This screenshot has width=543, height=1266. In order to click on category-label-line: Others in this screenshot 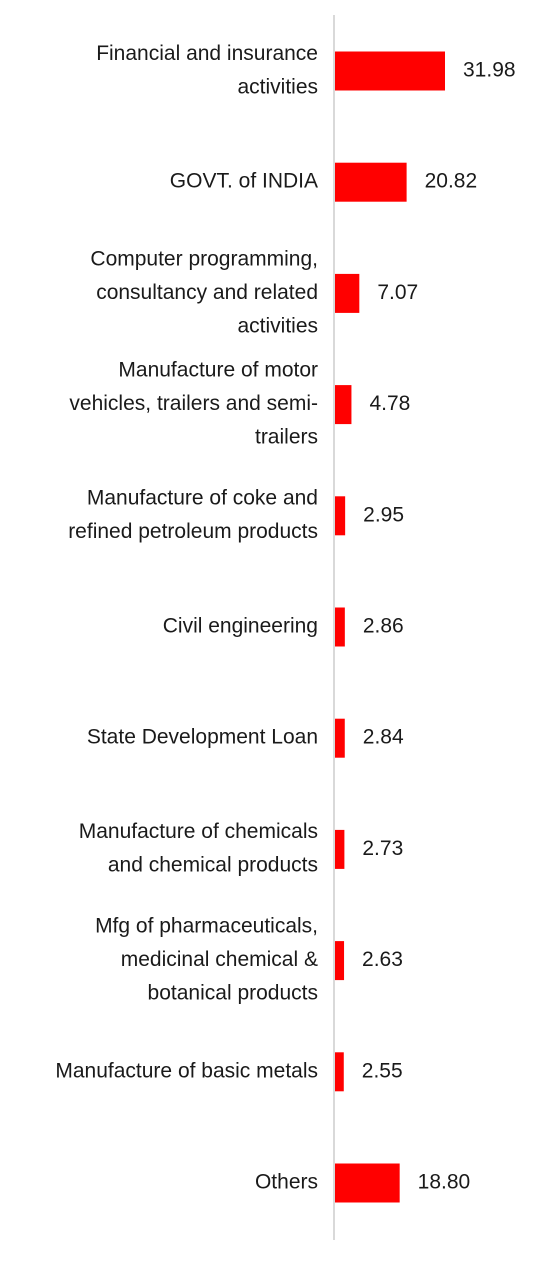, I will do `click(286, 1182)`.